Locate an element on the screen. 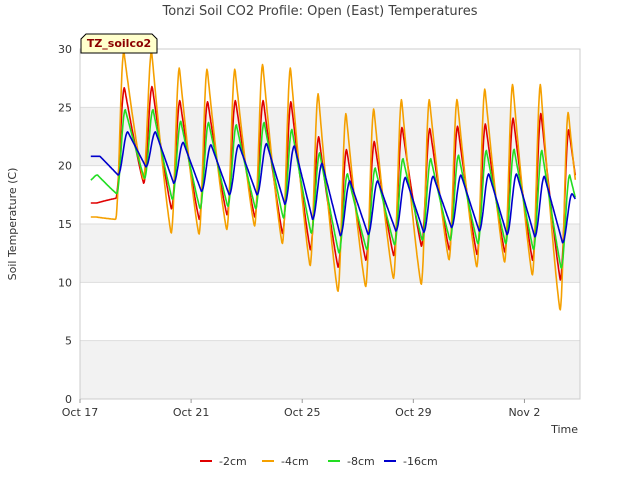  y-tick-label: 20 is located at coordinates (65, 166).